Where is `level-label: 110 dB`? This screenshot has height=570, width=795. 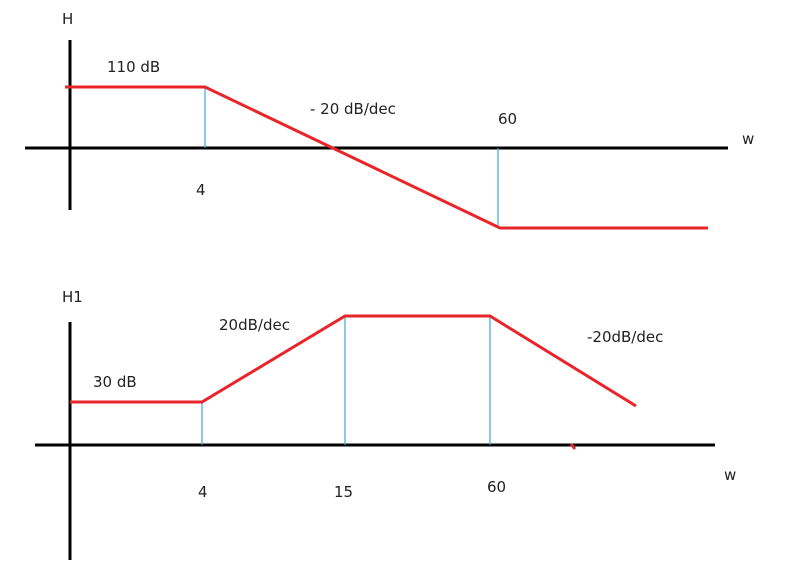 level-label: 110 dB is located at coordinates (133, 67).